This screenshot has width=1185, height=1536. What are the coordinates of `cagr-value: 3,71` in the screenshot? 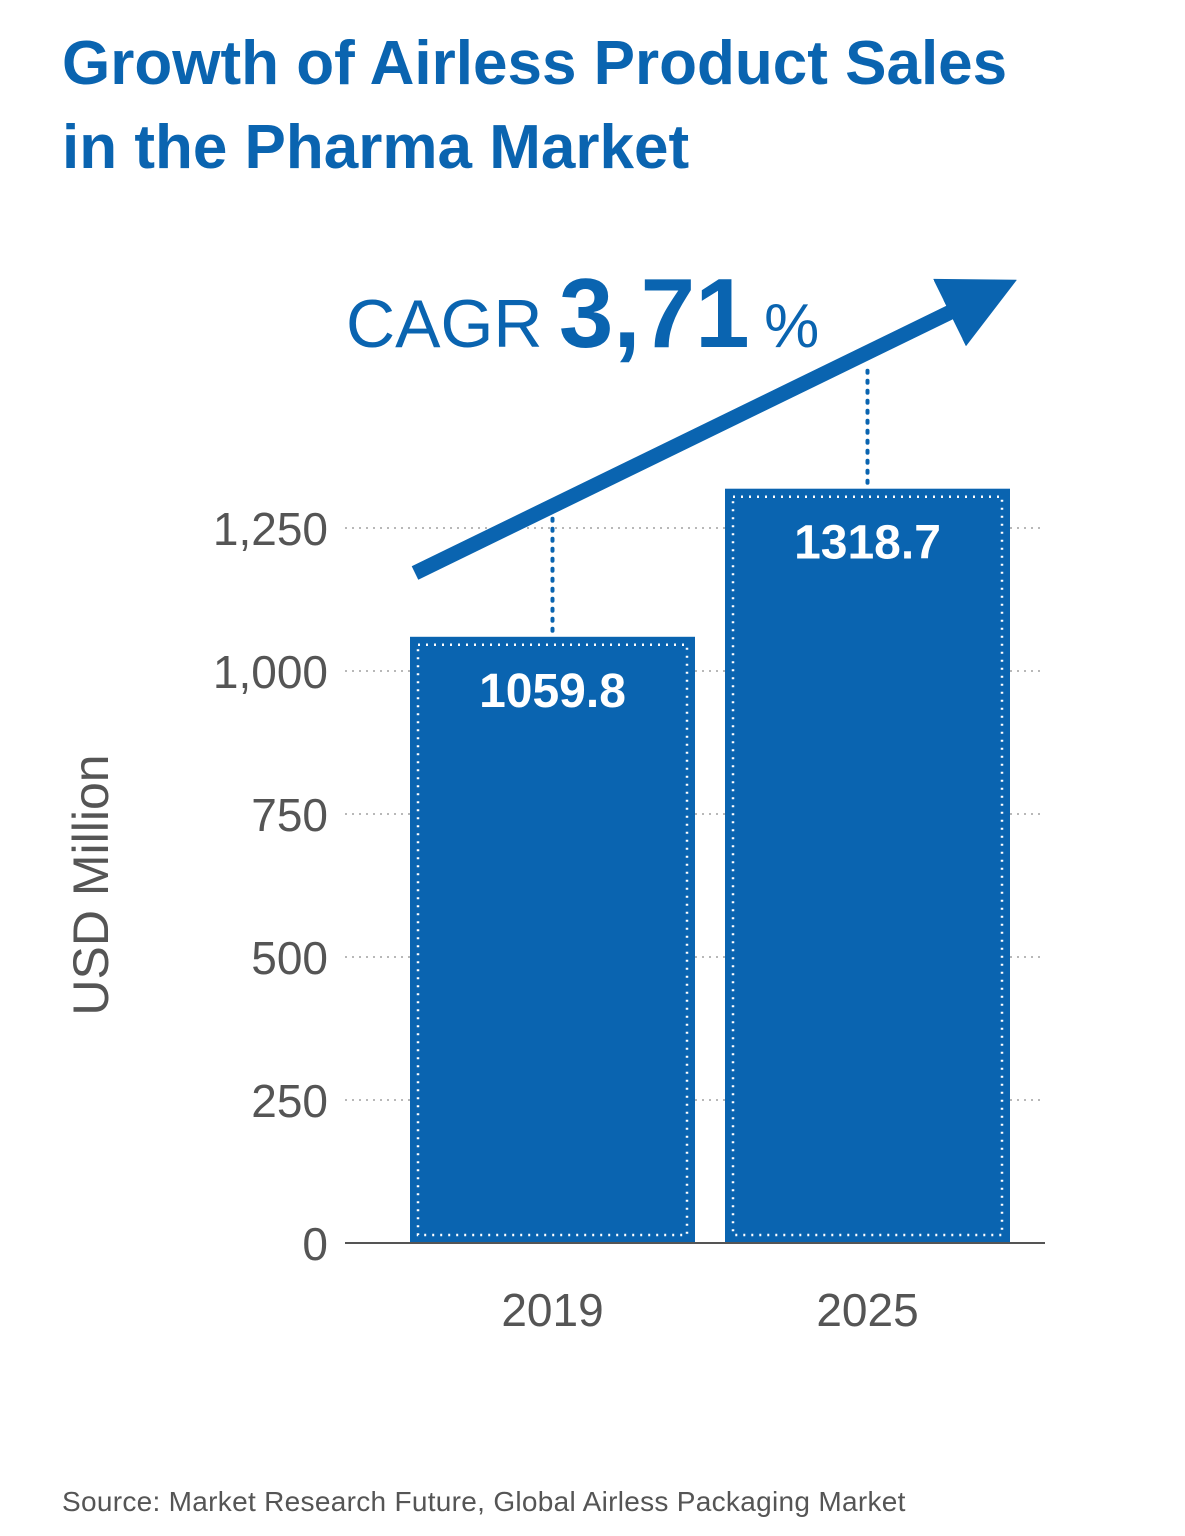 It's located at (654, 313).